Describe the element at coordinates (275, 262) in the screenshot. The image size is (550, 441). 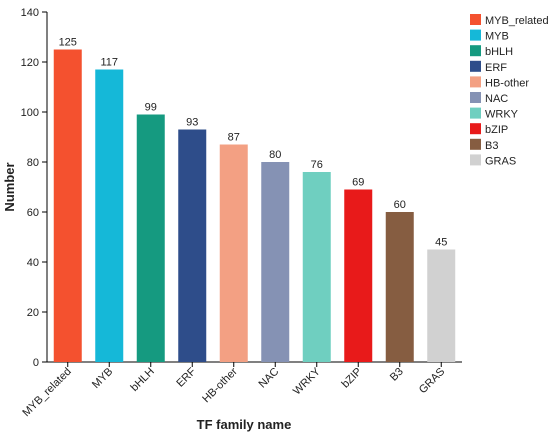
I see `bar-nac` at that location.